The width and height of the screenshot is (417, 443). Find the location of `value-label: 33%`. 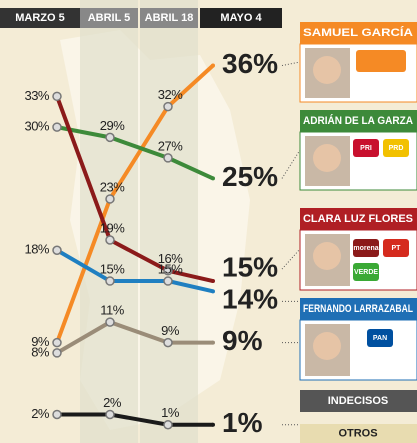

value-label: 33% is located at coordinates (36, 95).